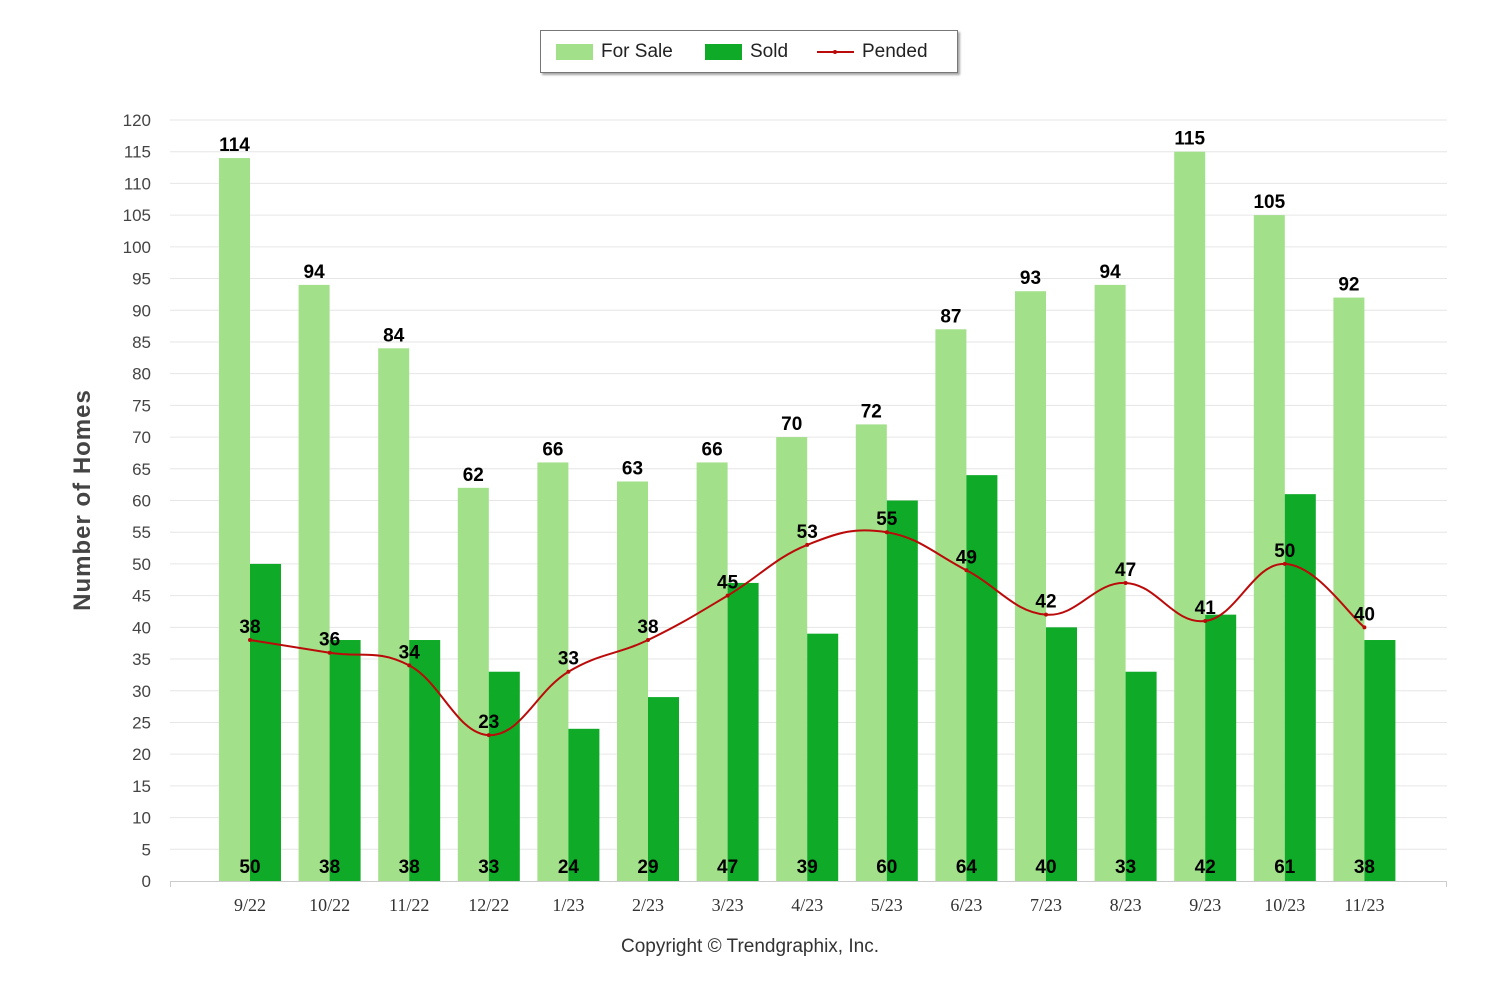 The width and height of the screenshot is (1500, 1000). Describe the element at coordinates (141, 374) in the screenshot. I see `y-tick-label: 80` at that location.